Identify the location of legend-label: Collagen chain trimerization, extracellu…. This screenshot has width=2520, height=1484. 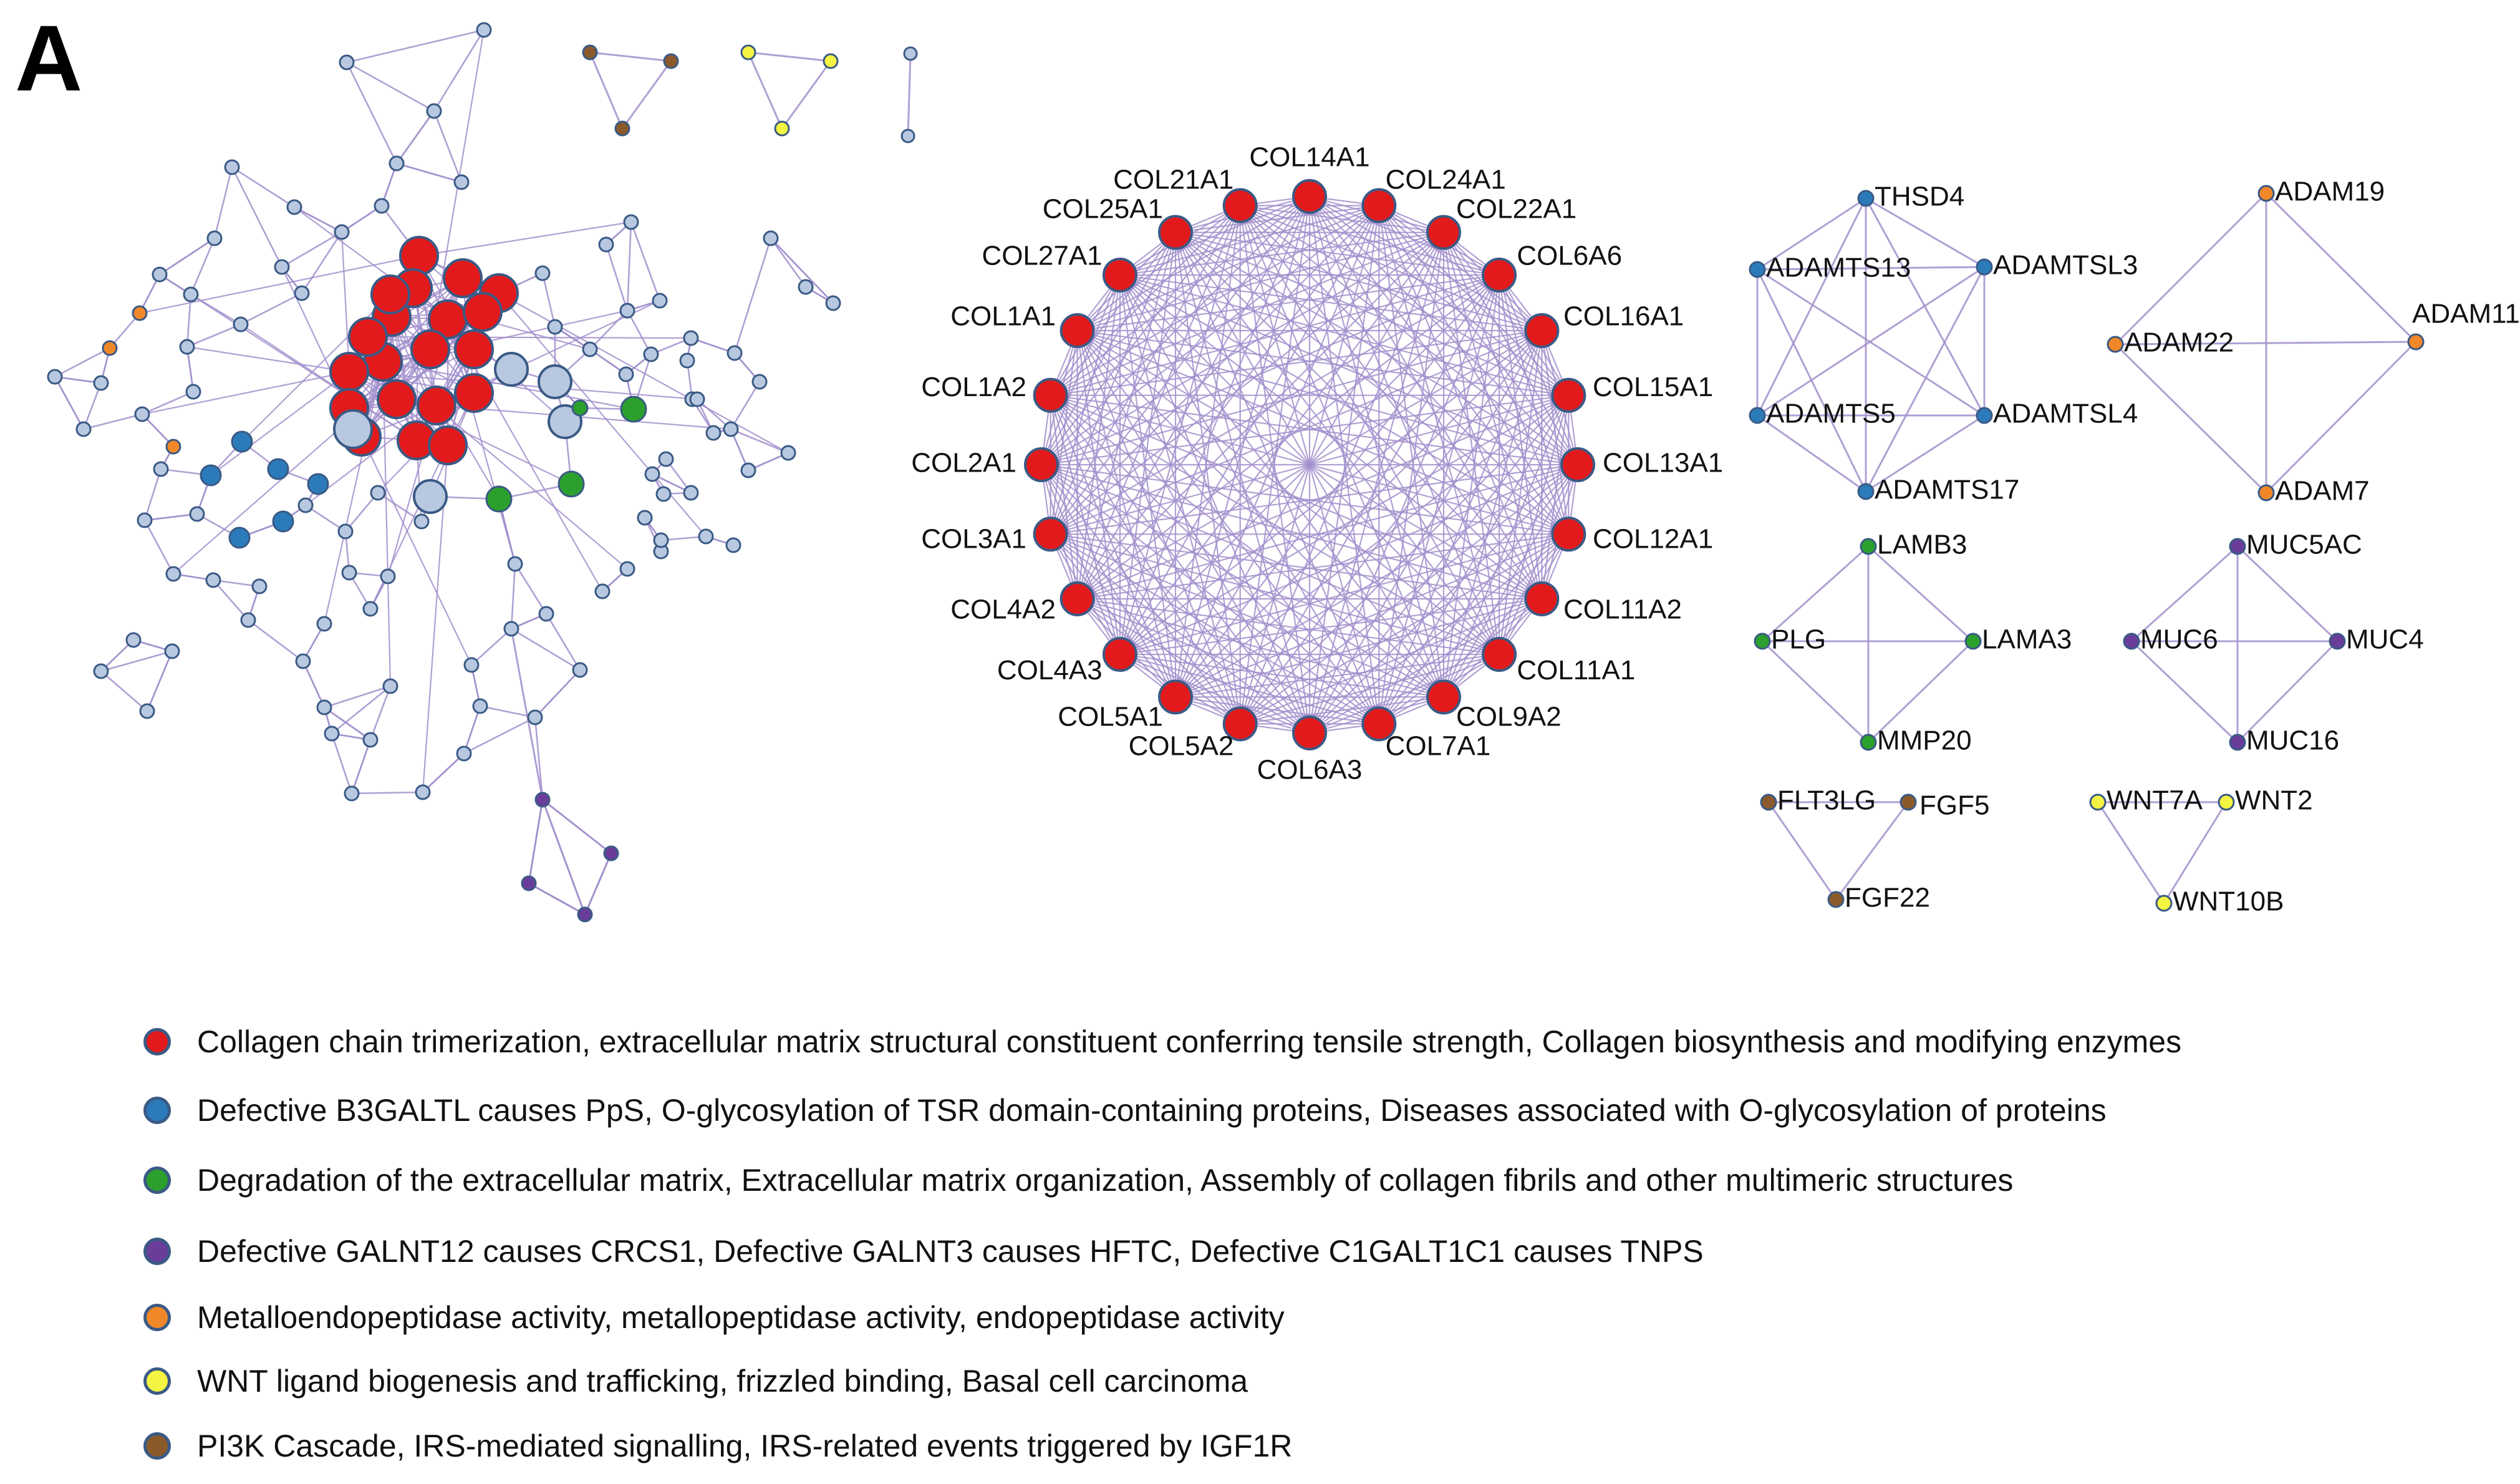
(1189, 1041).